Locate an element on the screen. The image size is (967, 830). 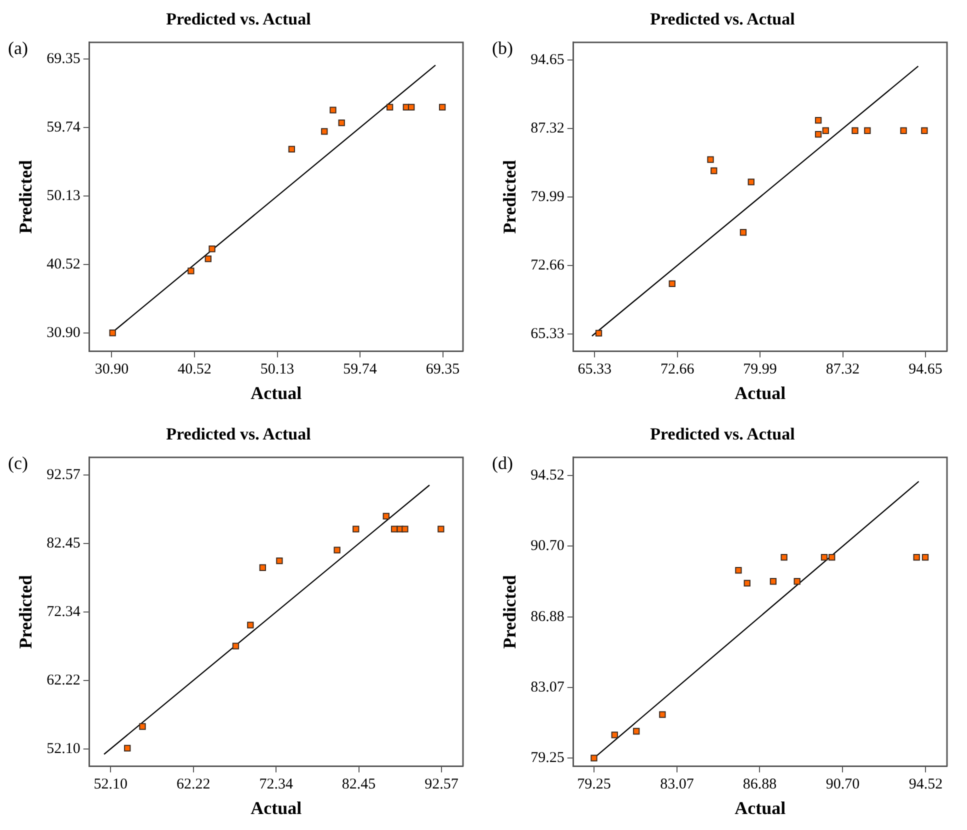
x-tick-label: 72.66 is located at coordinates (677, 369).